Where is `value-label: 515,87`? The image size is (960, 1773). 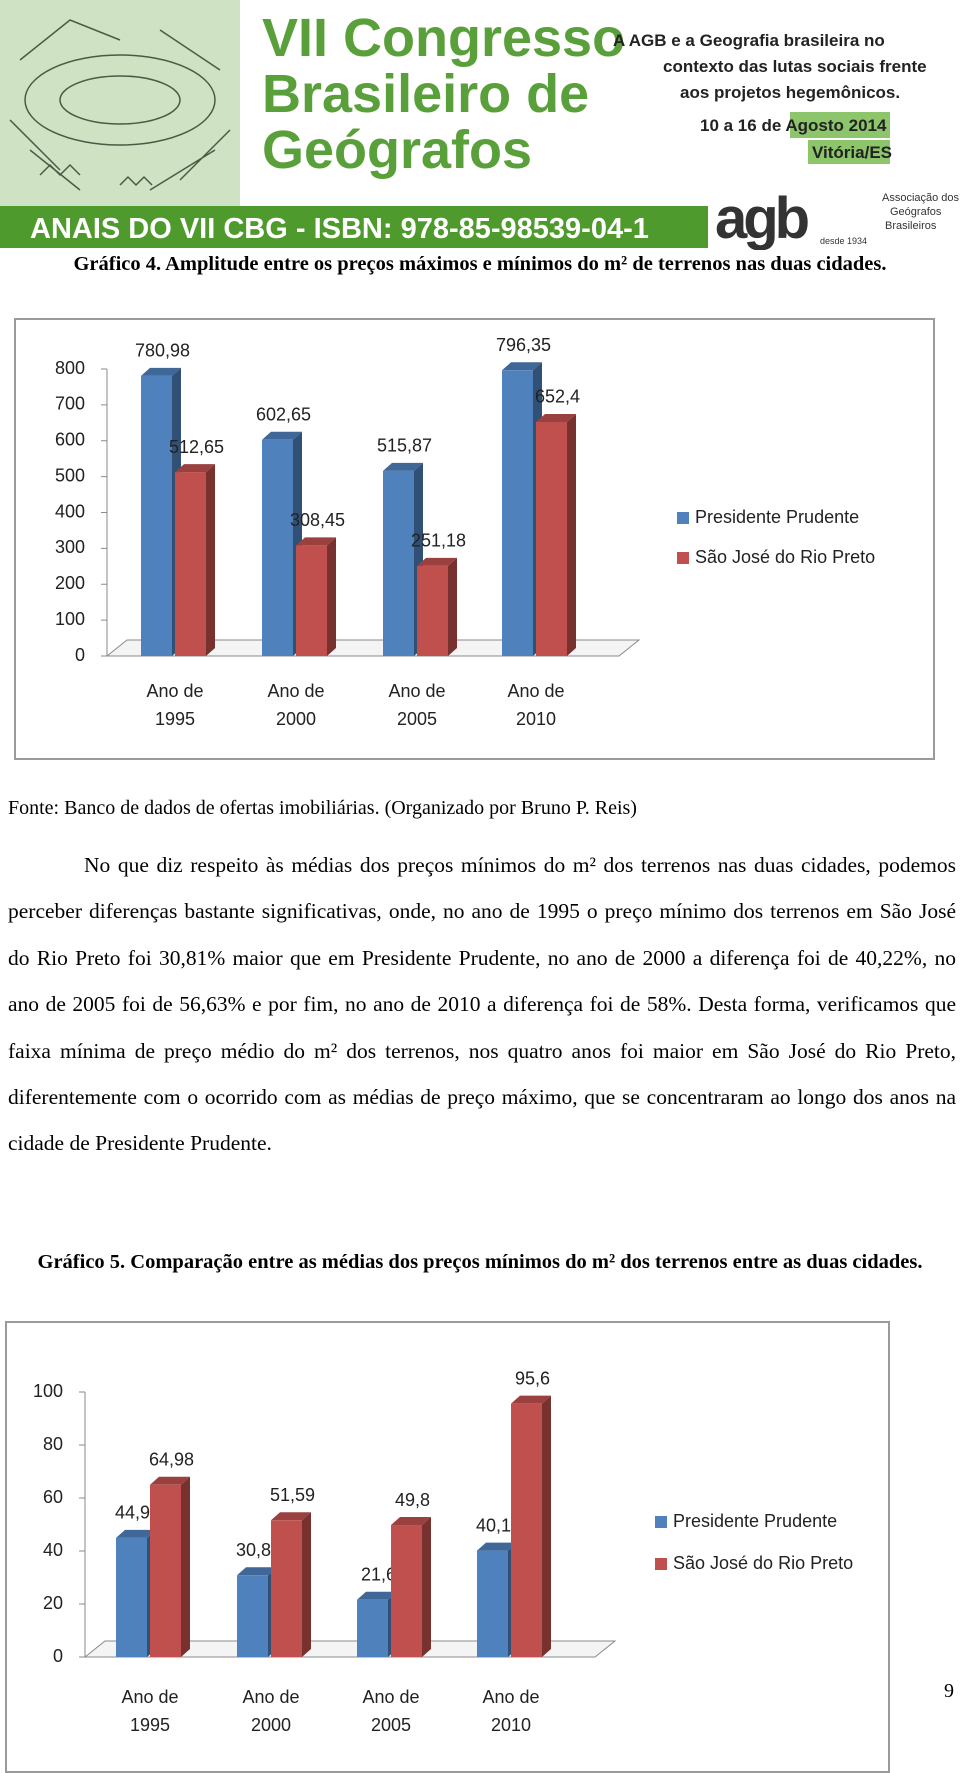 value-label: 515,87 is located at coordinates (404, 446).